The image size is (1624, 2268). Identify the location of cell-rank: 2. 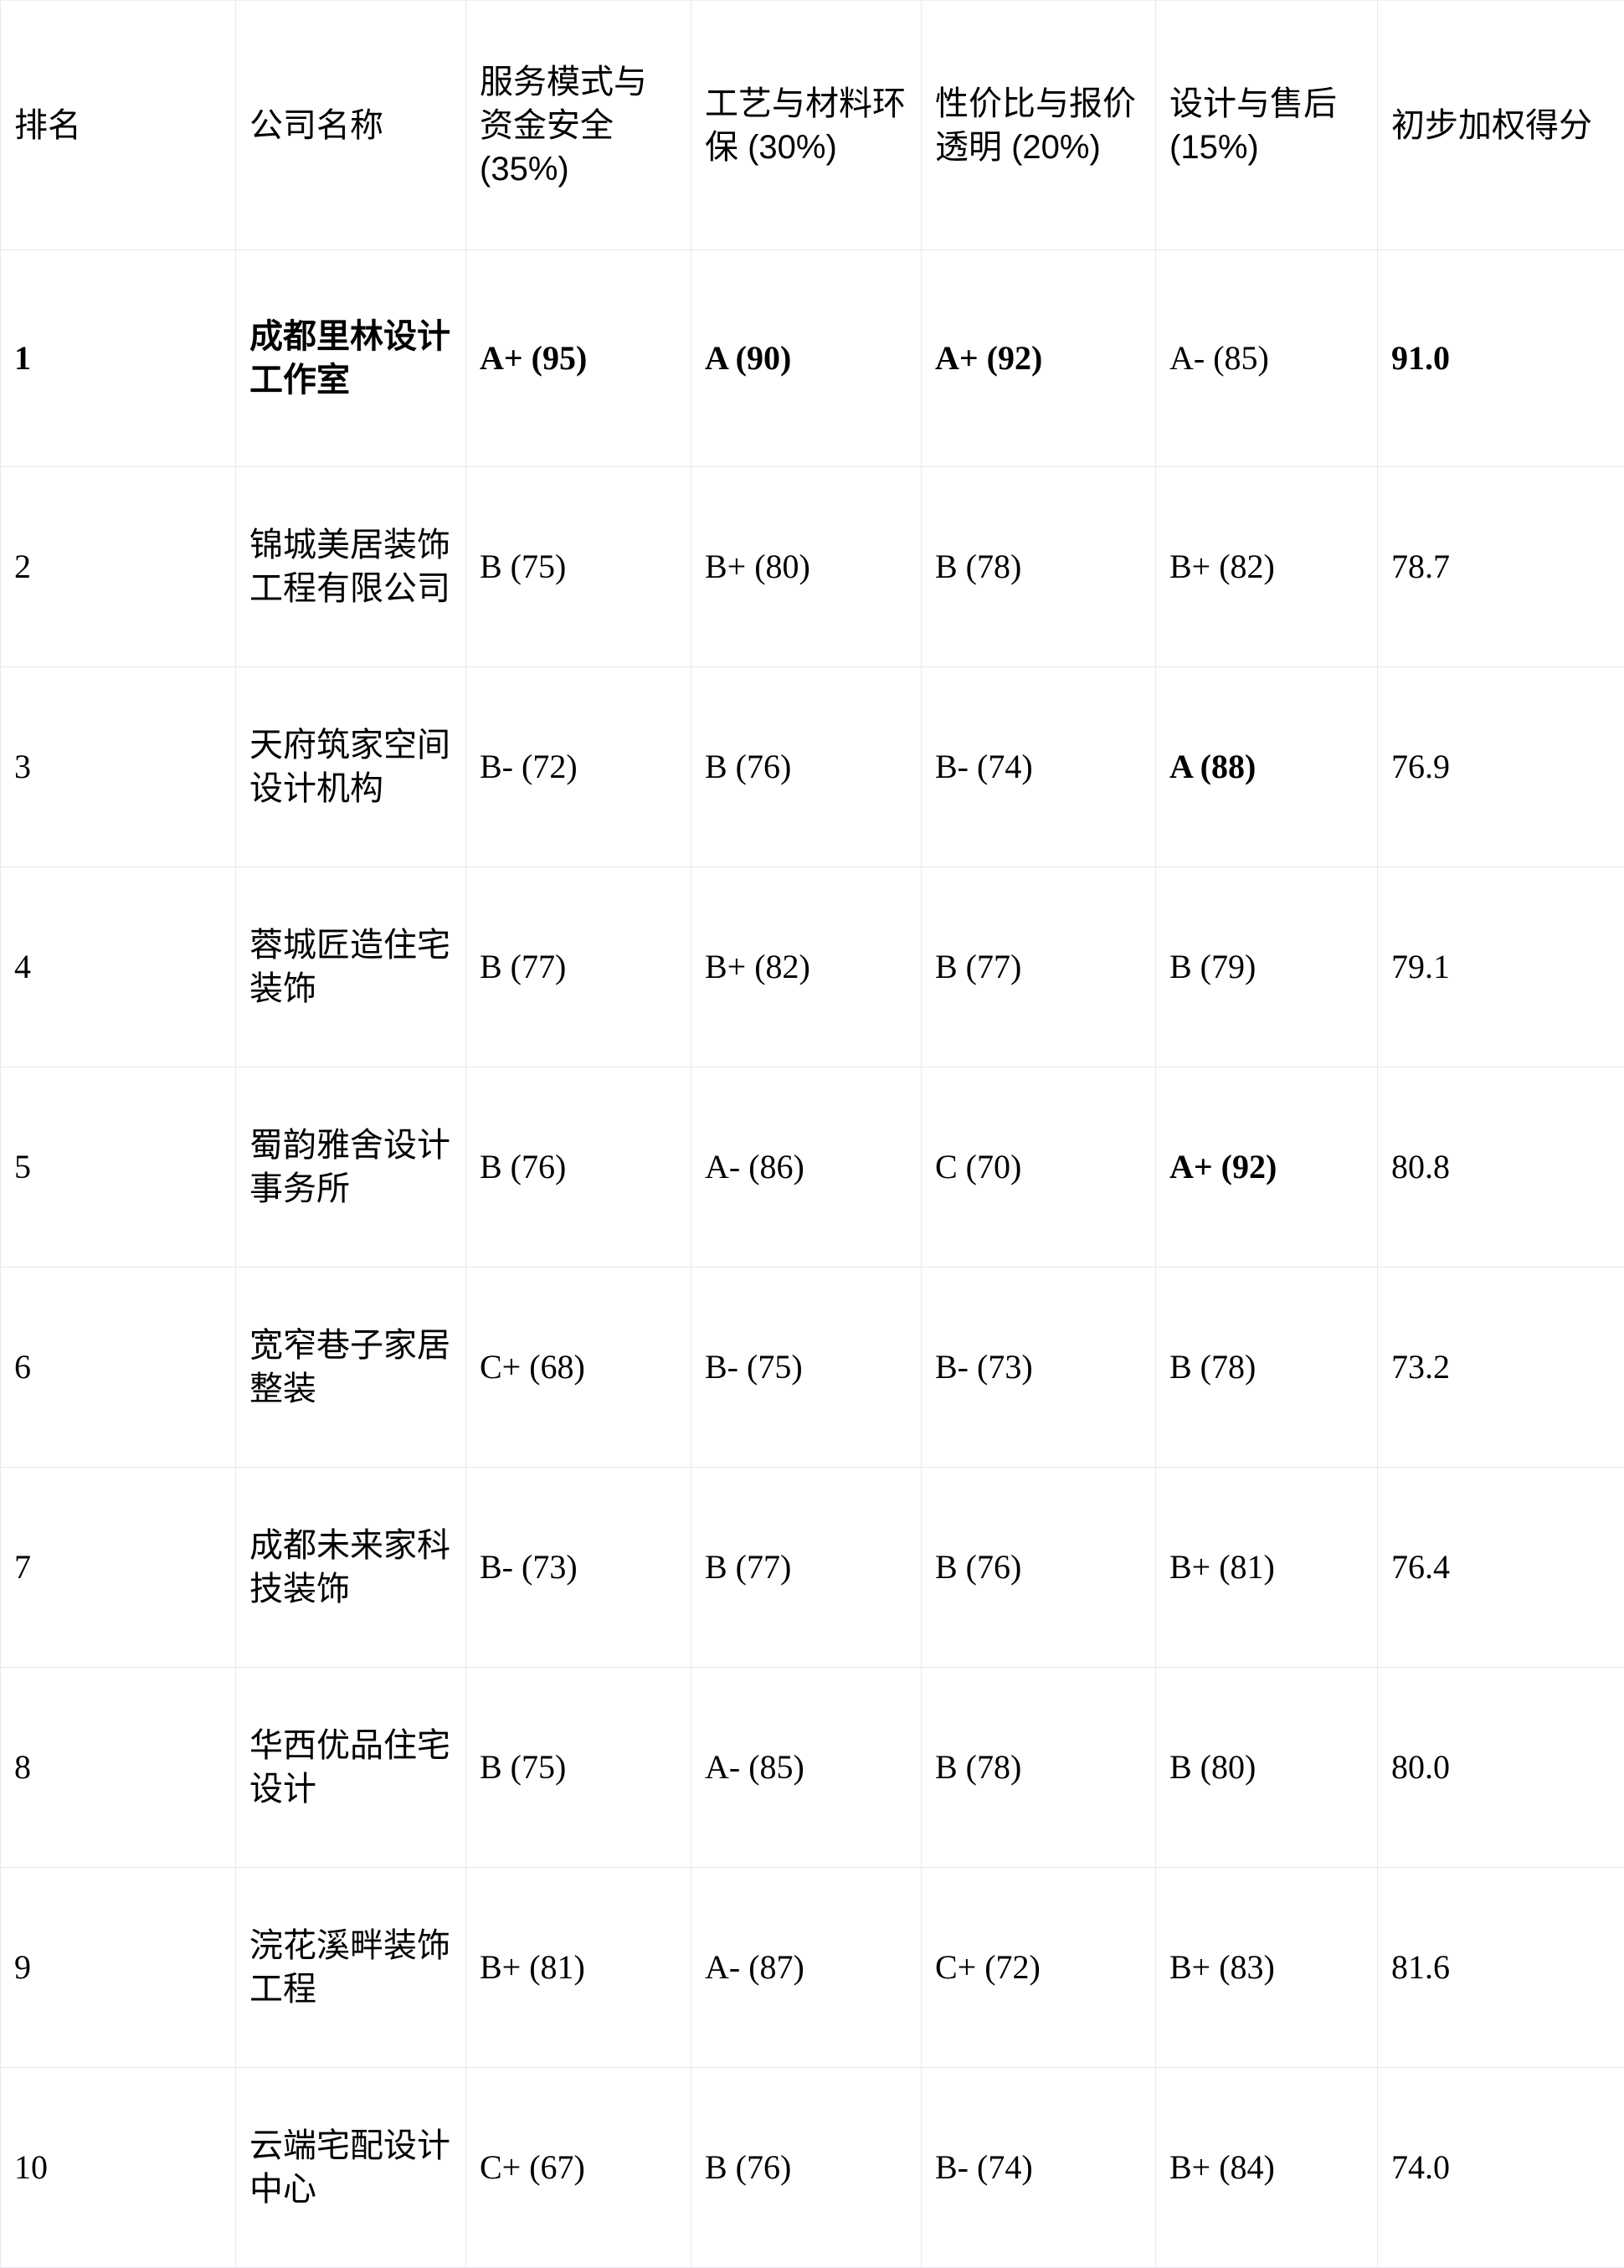
(118, 567).